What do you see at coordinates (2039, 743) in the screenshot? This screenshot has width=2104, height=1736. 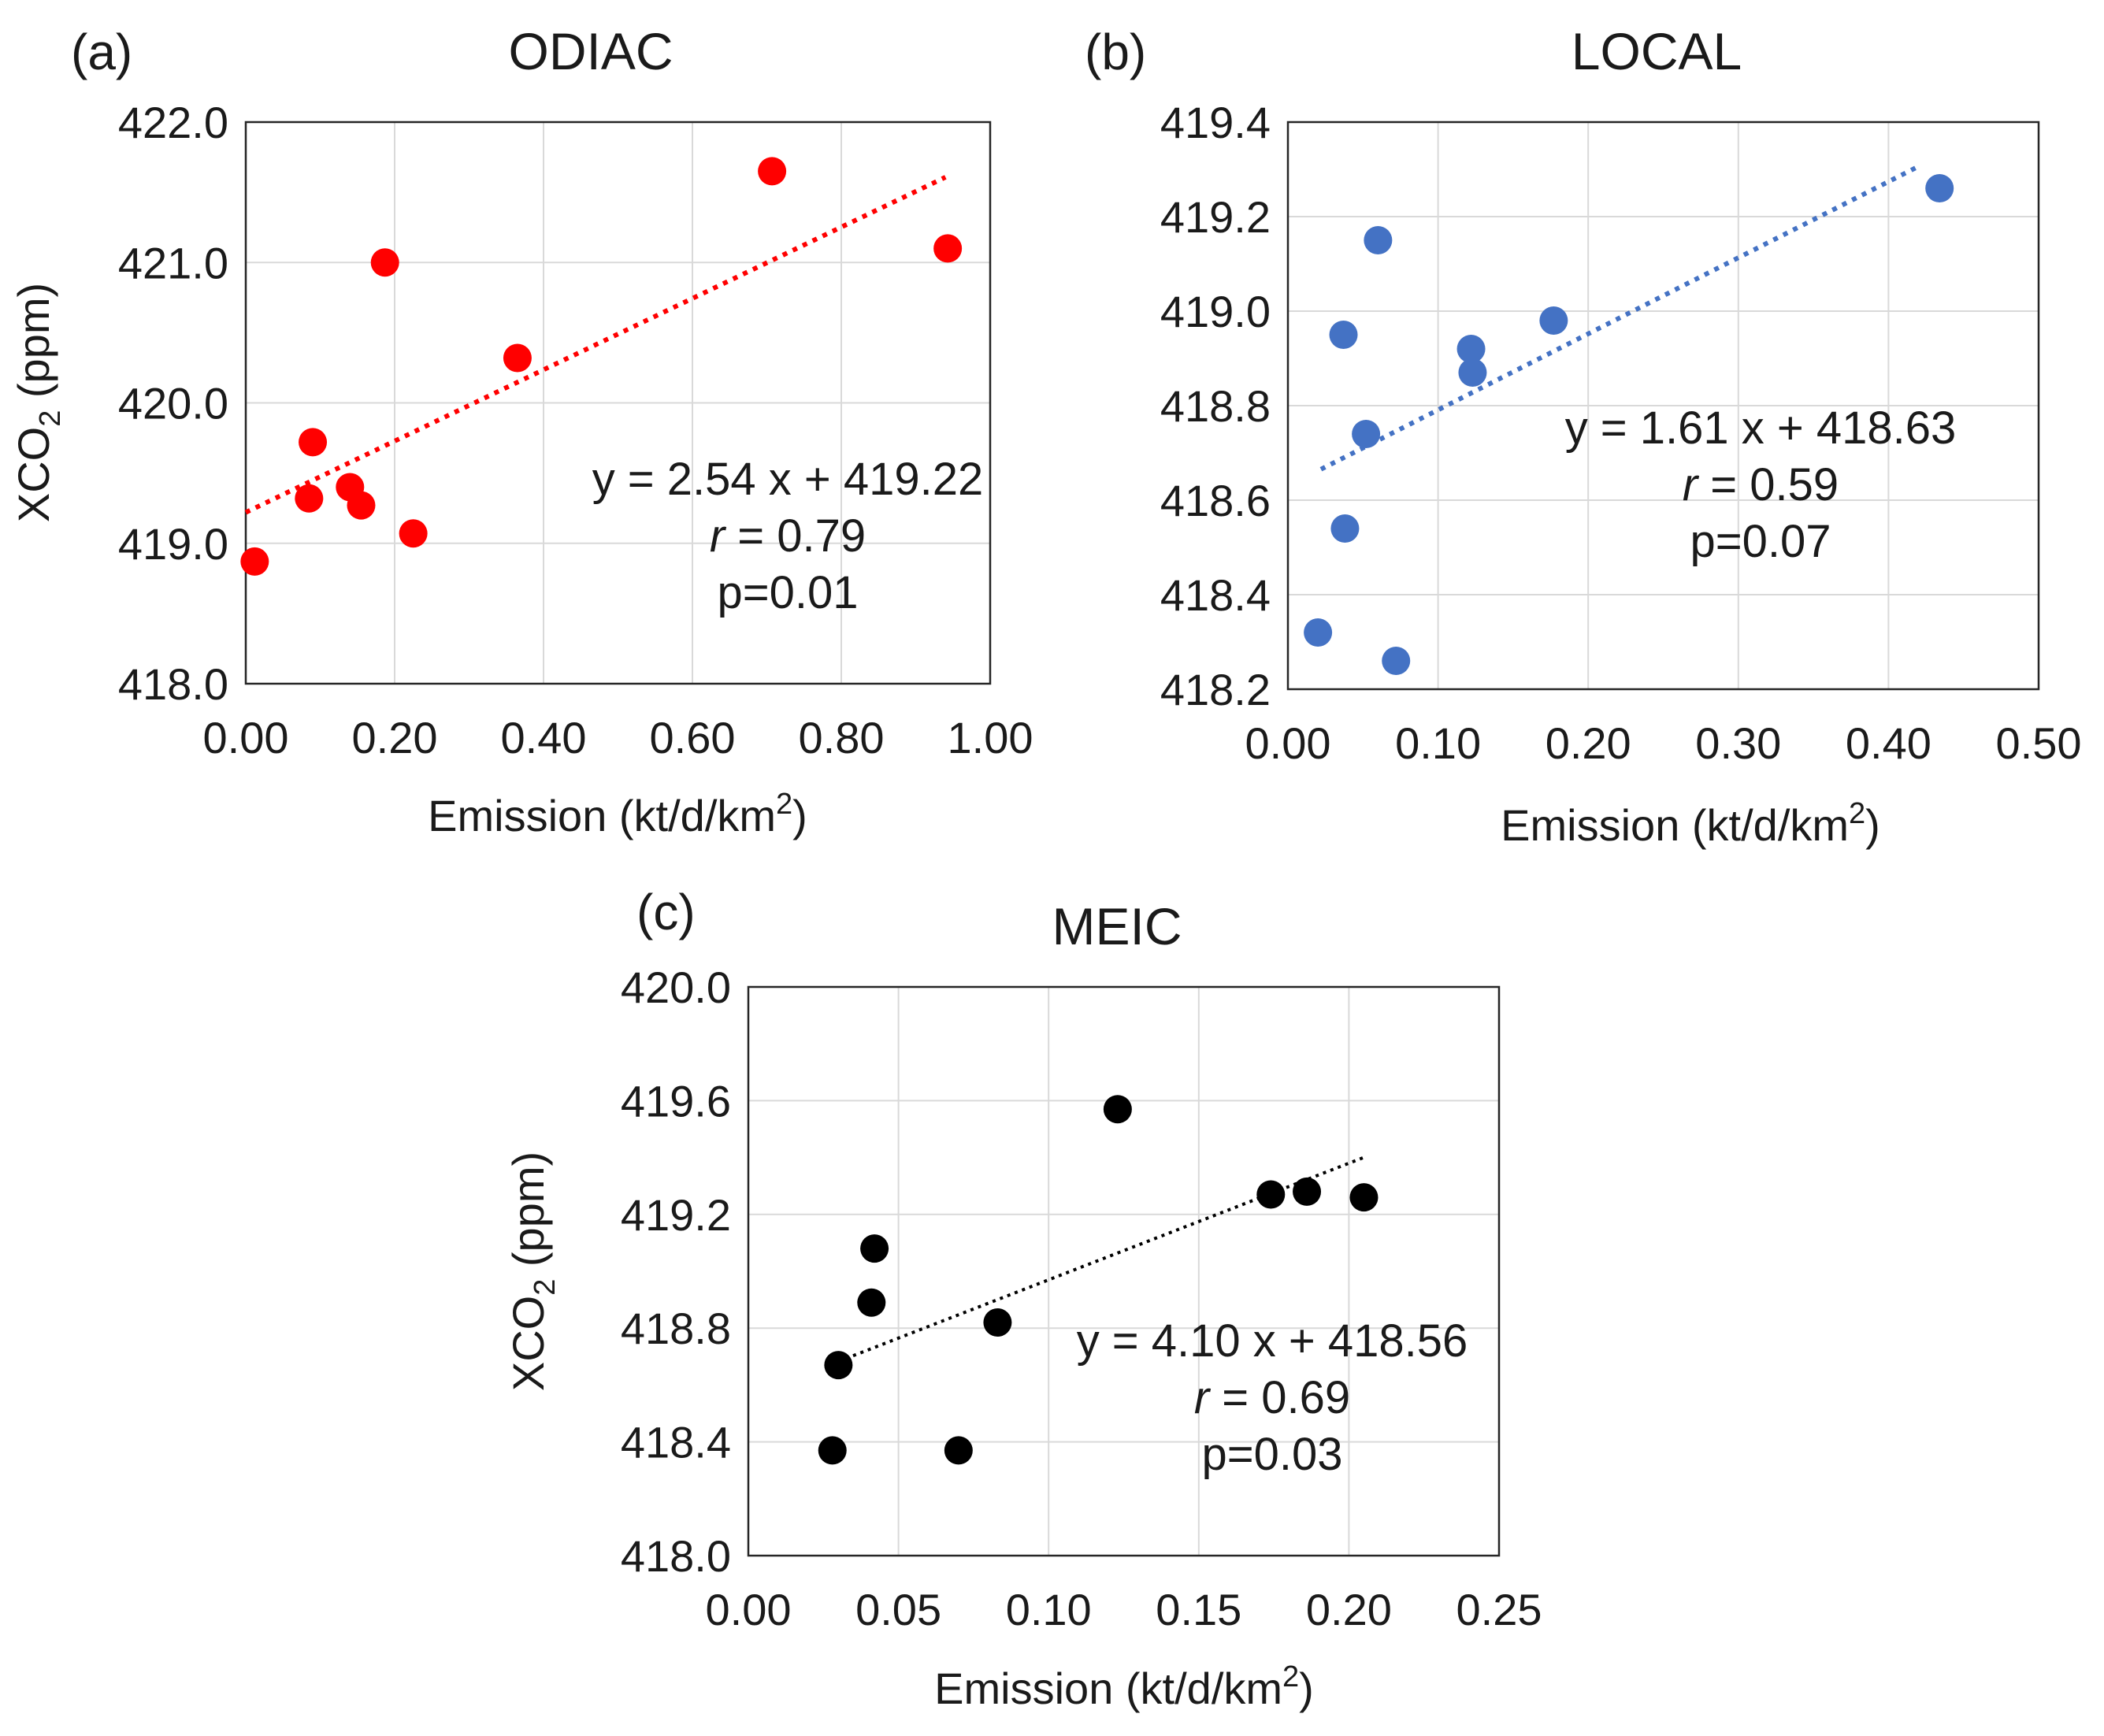 I see `x-tick-label: 0.50` at bounding box center [2039, 743].